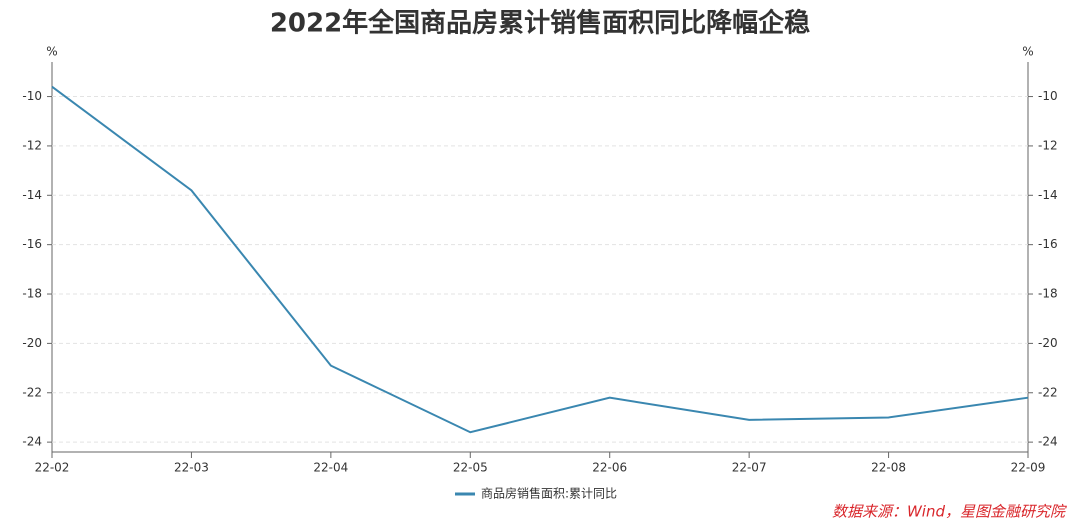 The width and height of the screenshot is (1080, 531). Describe the element at coordinates (888, 468) in the screenshot. I see `x-tick-label: 22-08` at that location.